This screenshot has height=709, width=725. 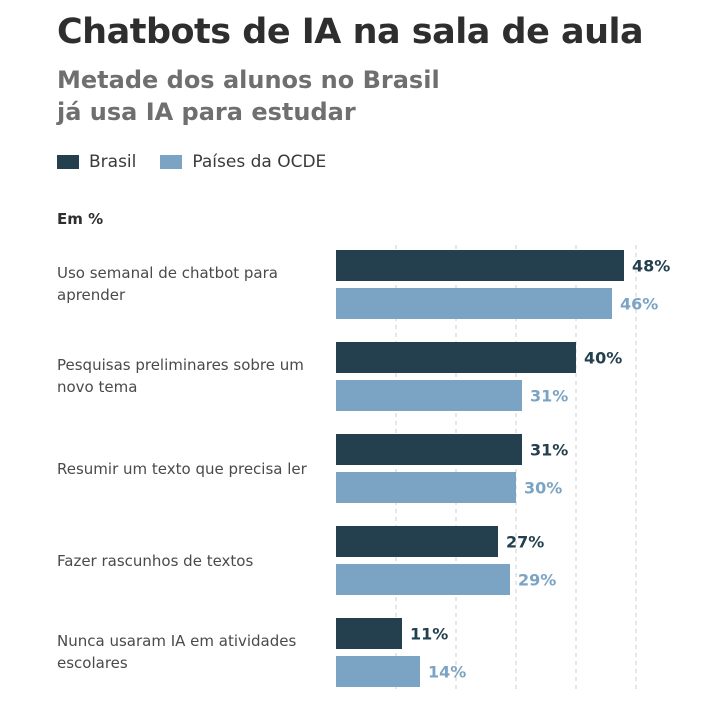 What do you see at coordinates (155, 561) in the screenshot?
I see `category-label: Fazer rascunhos de textos` at bounding box center [155, 561].